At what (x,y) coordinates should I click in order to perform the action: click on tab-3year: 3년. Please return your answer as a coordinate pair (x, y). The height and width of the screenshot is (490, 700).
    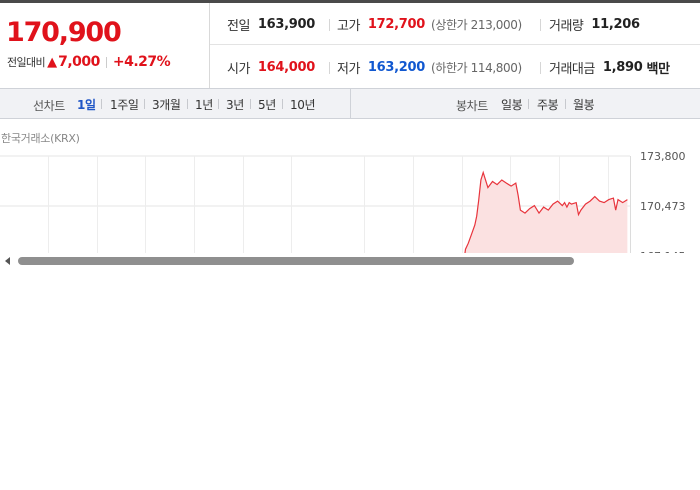
    Looking at the image, I should click on (235, 105).